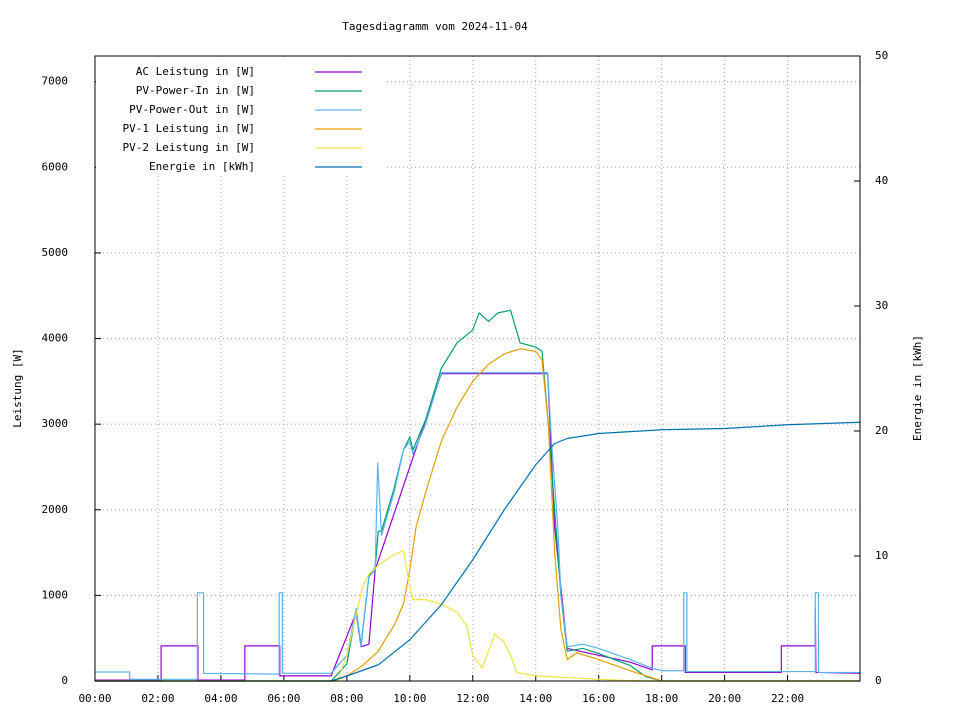 This screenshot has width=960, height=720. What do you see at coordinates (157, 698) in the screenshot?
I see `x-tick-label: 02:00` at bounding box center [157, 698].